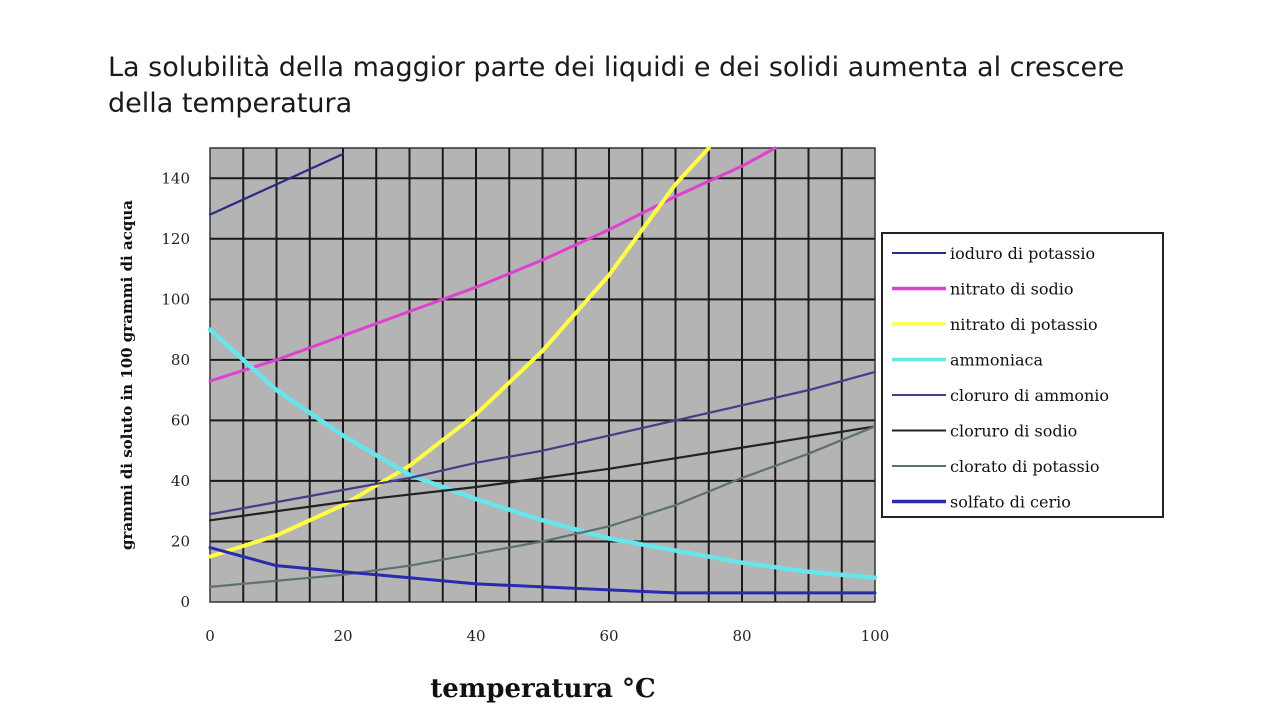 The height and width of the screenshot is (727, 1280). I want to click on y-tick-label: 140, so click(175, 178).